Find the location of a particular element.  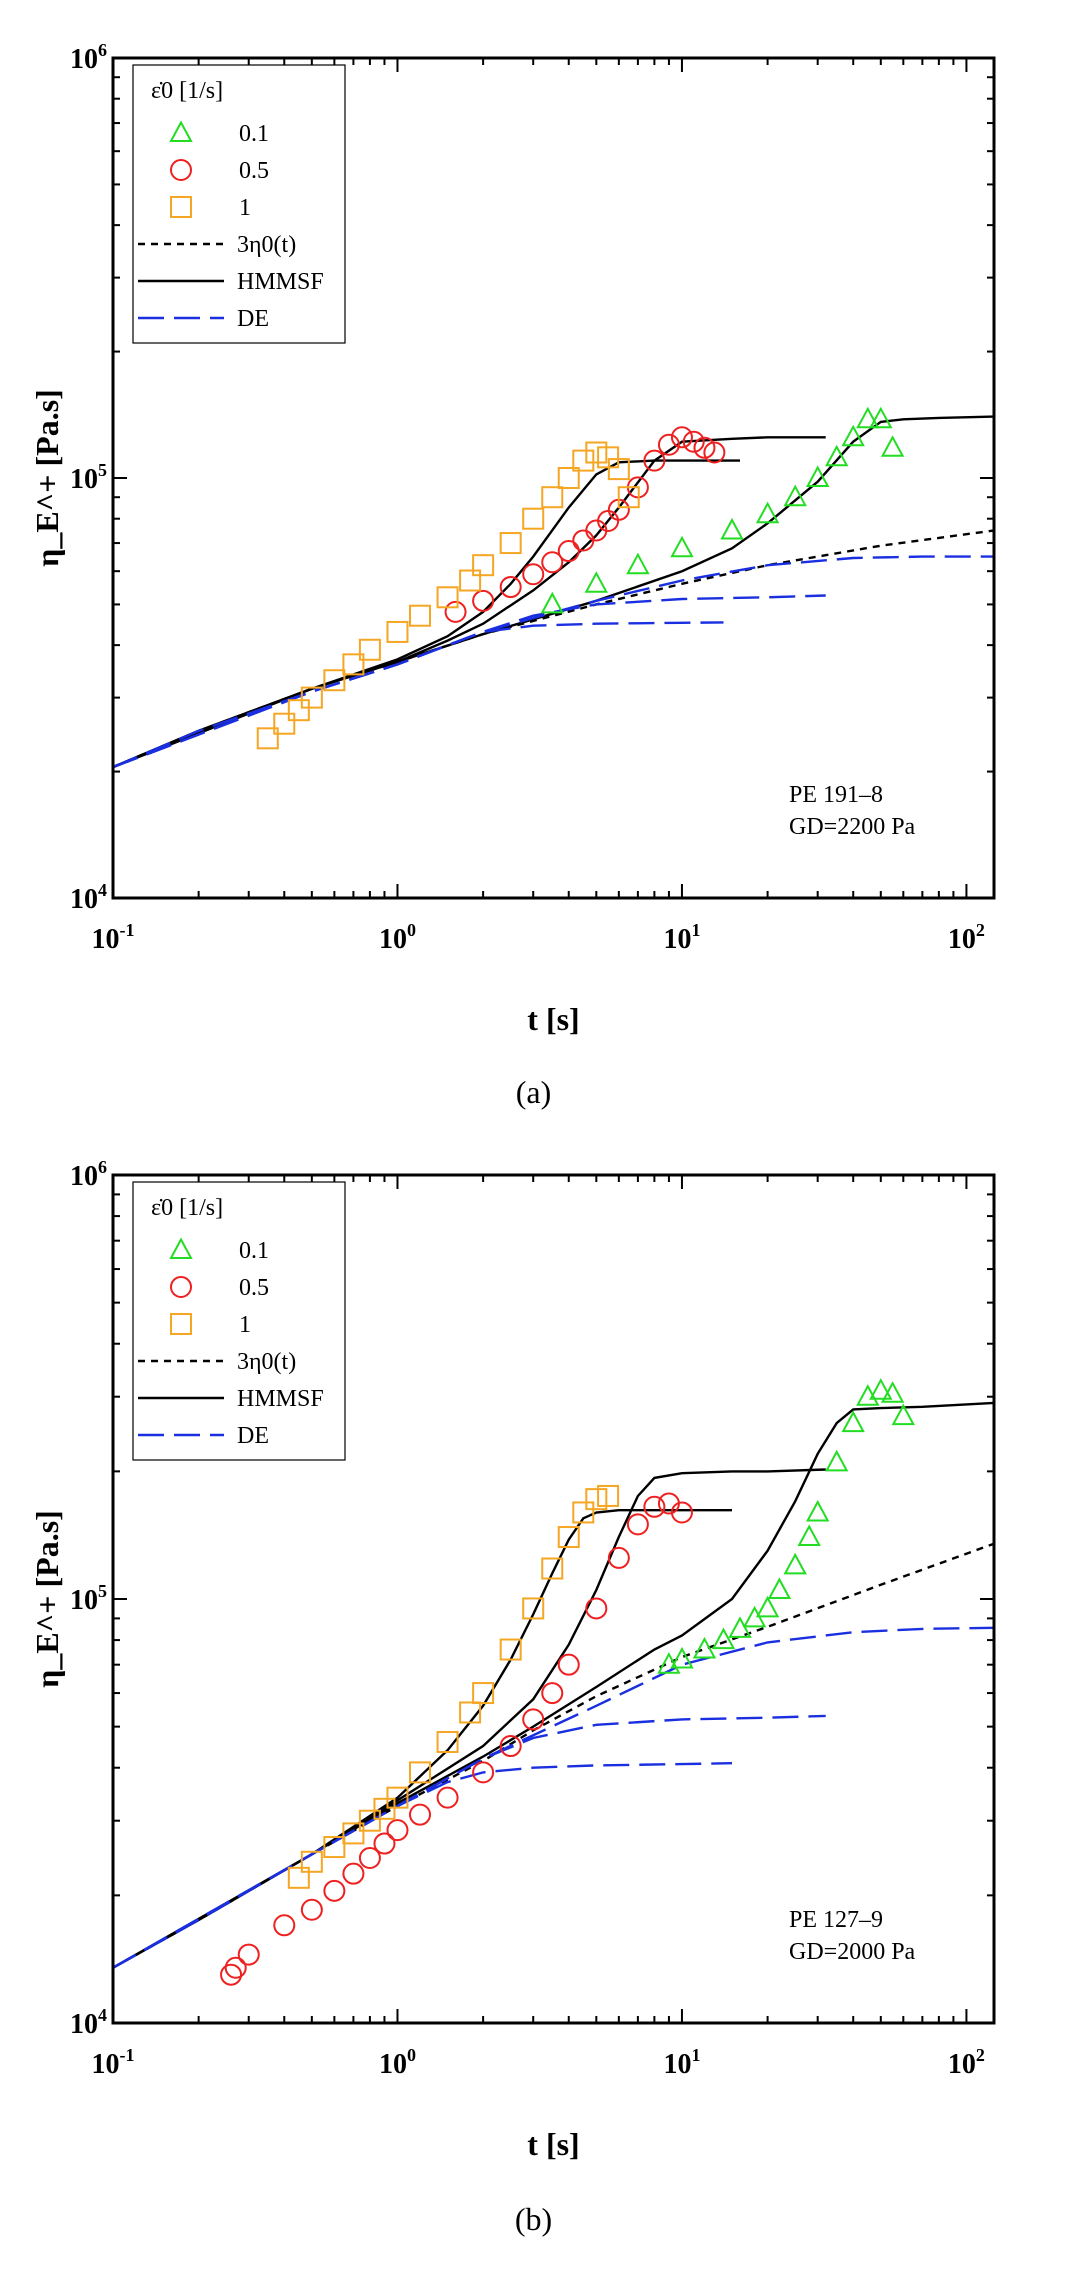

panel-caption: (a) is located at coordinates (534, 1092).